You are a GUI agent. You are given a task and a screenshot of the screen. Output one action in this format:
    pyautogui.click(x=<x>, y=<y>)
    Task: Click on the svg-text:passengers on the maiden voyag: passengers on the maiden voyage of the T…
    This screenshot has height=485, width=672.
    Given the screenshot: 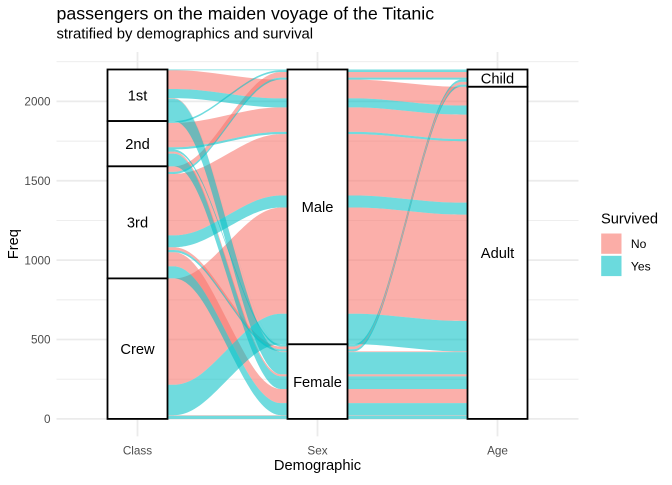 What is the action you would take?
    pyautogui.click(x=246, y=14)
    